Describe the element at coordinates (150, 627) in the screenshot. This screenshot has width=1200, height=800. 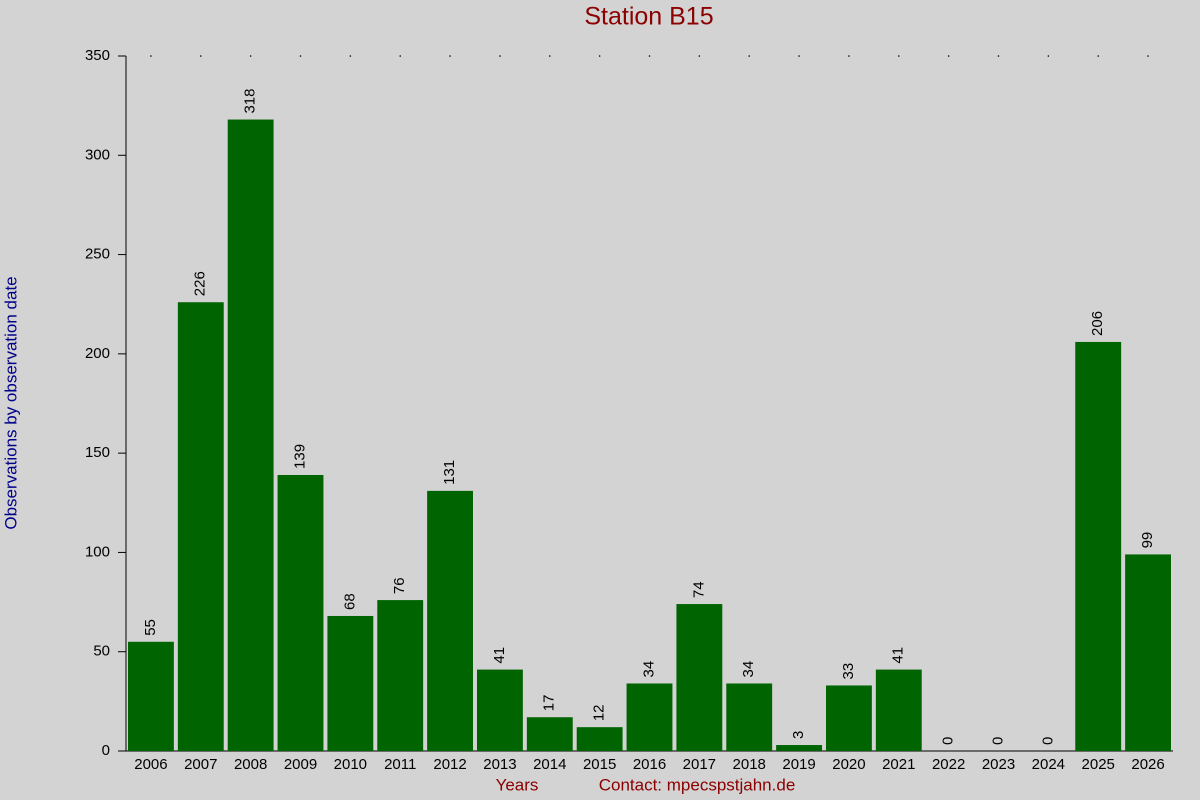
I see `value-label: 55` at that location.